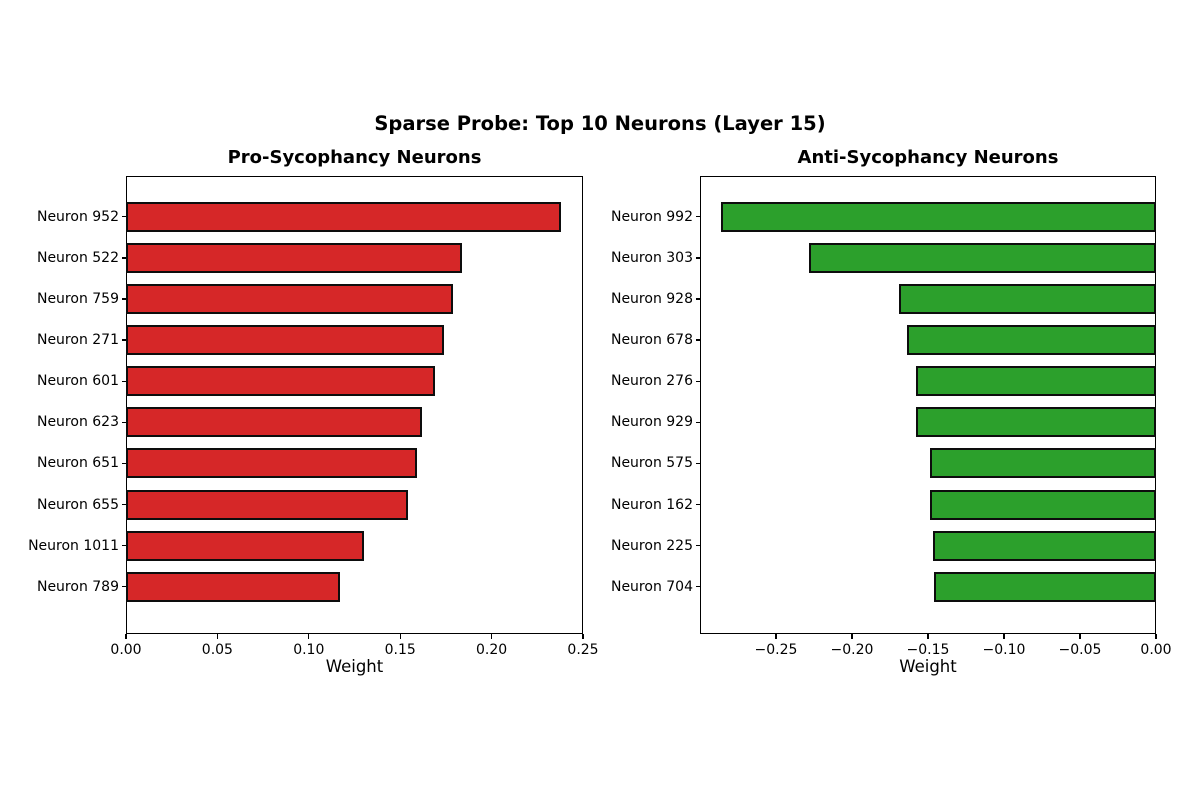 Image resolution: width=1200 pixels, height=800 pixels. I want to click on y-tick-label: Neuron 522, so click(77, 257).